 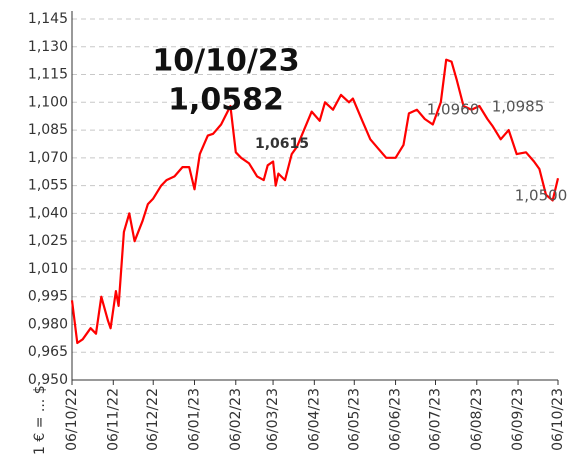 I want to click on x-tick-label: 06/02/23, so click(x=236, y=419).